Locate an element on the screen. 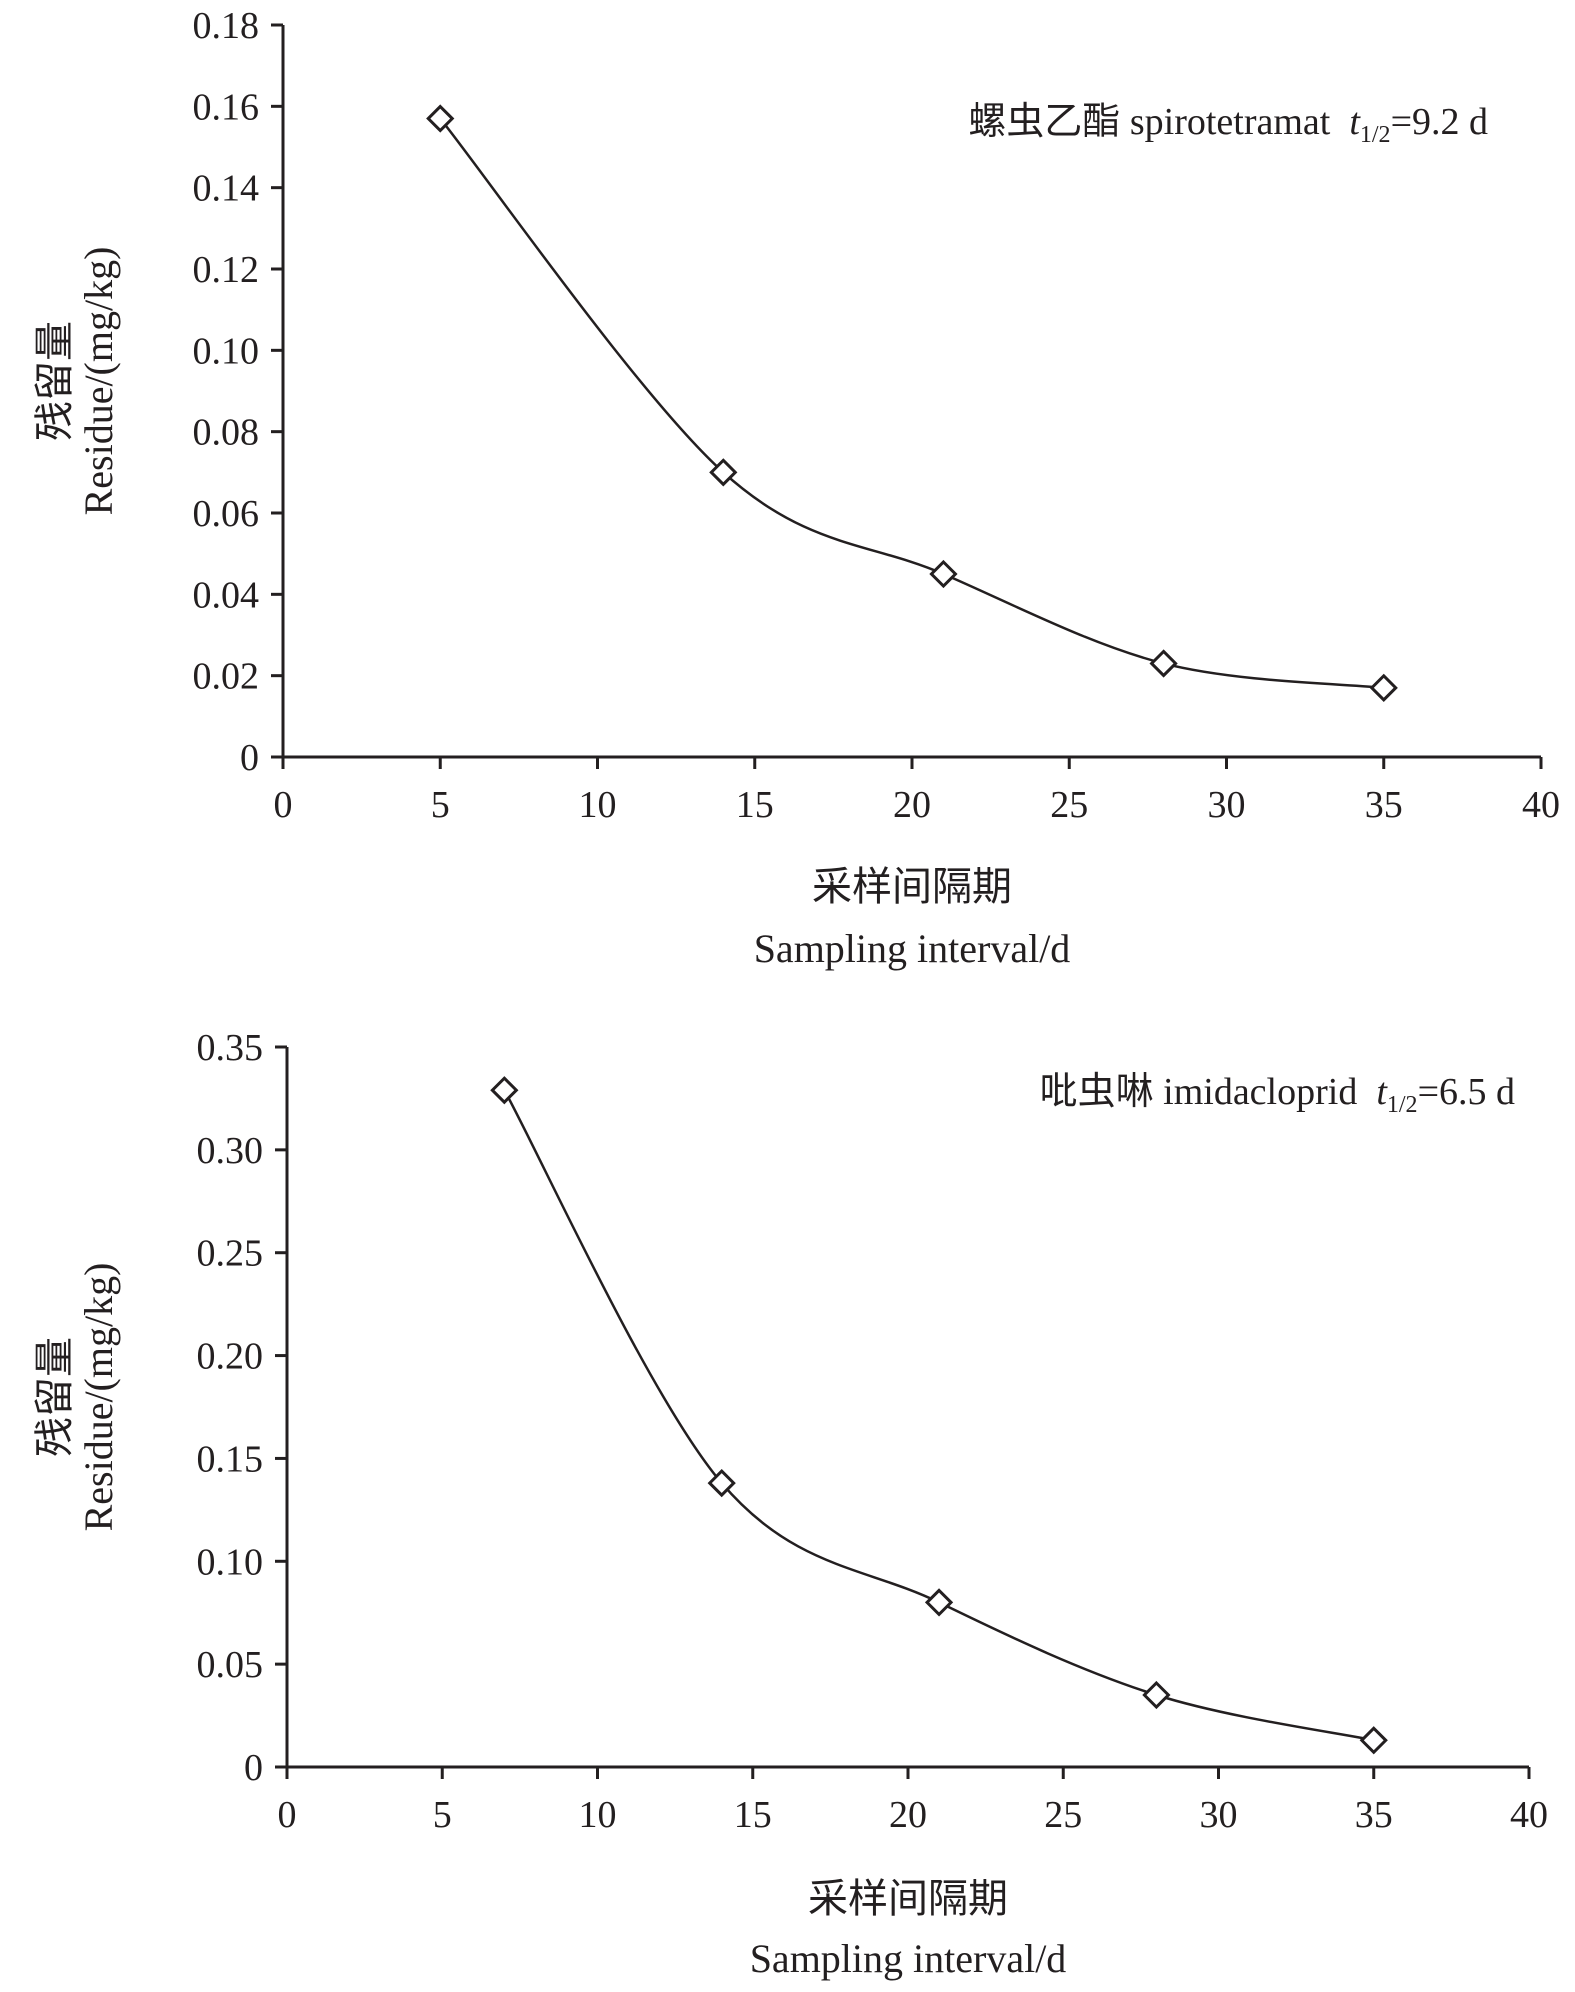 The height and width of the screenshot is (1992, 1575). y-tick-label: 0.25 is located at coordinates (230, 1254).